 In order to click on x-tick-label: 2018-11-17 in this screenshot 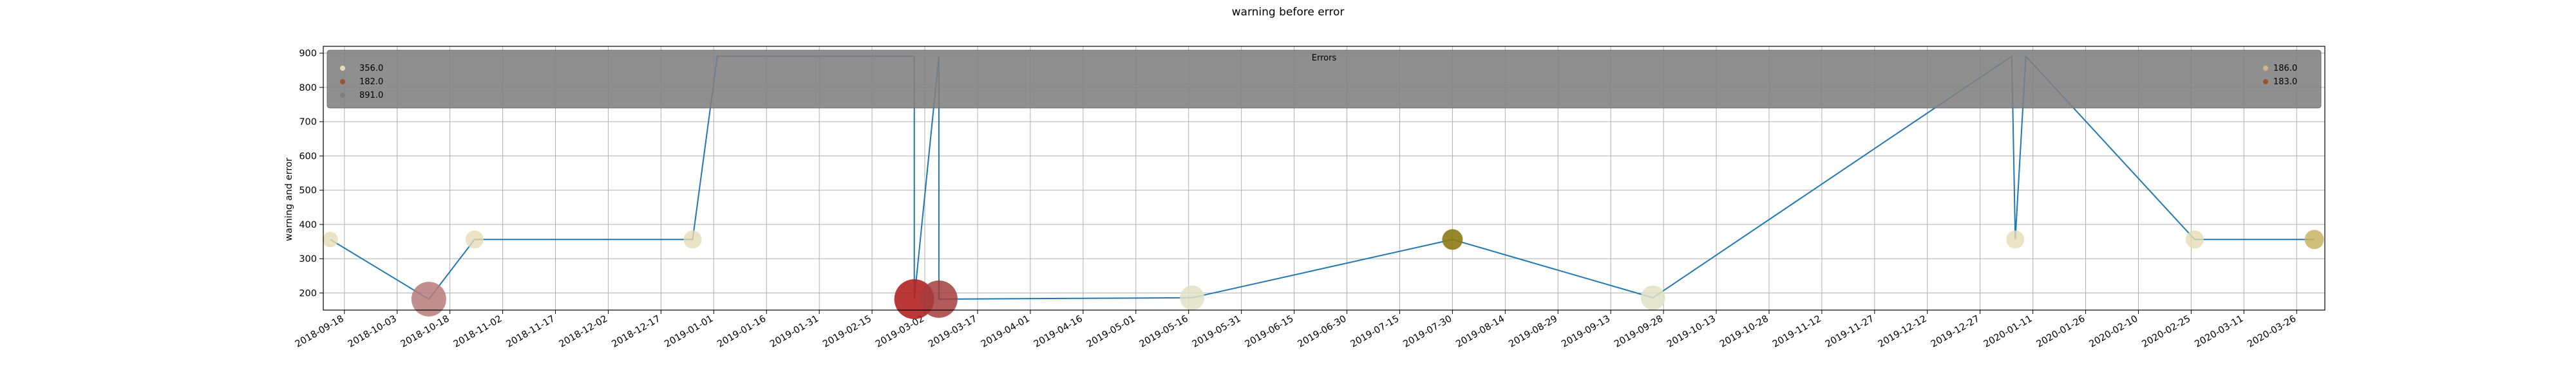, I will do `click(531, 332)`.